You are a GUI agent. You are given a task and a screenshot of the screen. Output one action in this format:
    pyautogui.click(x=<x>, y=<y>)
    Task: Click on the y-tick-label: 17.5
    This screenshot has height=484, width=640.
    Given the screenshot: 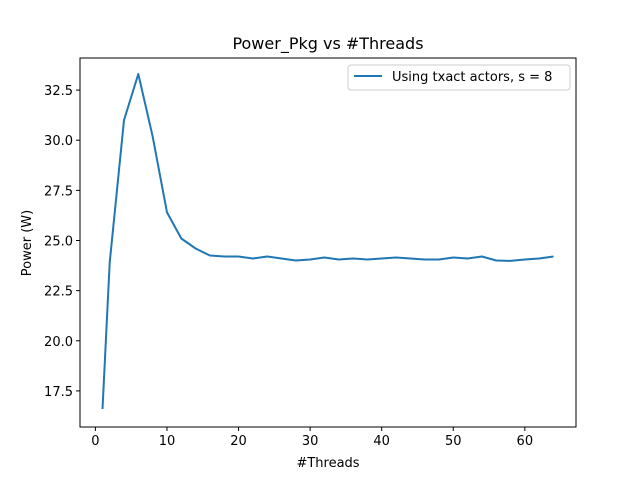 What is the action you would take?
    pyautogui.click(x=58, y=392)
    